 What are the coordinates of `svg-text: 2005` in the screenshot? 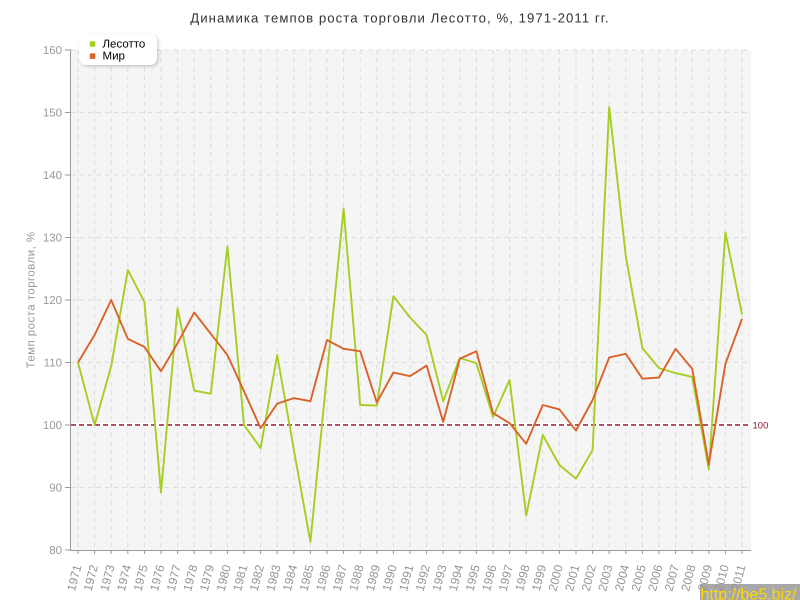 It's located at (639, 578).